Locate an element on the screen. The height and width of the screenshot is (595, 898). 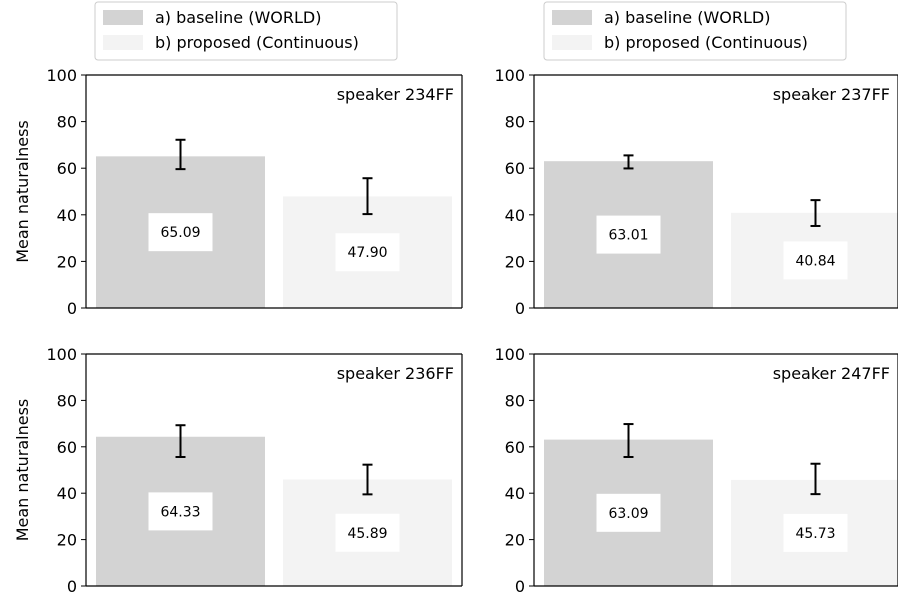
data-label: 63.09 is located at coordinates (628, 514).